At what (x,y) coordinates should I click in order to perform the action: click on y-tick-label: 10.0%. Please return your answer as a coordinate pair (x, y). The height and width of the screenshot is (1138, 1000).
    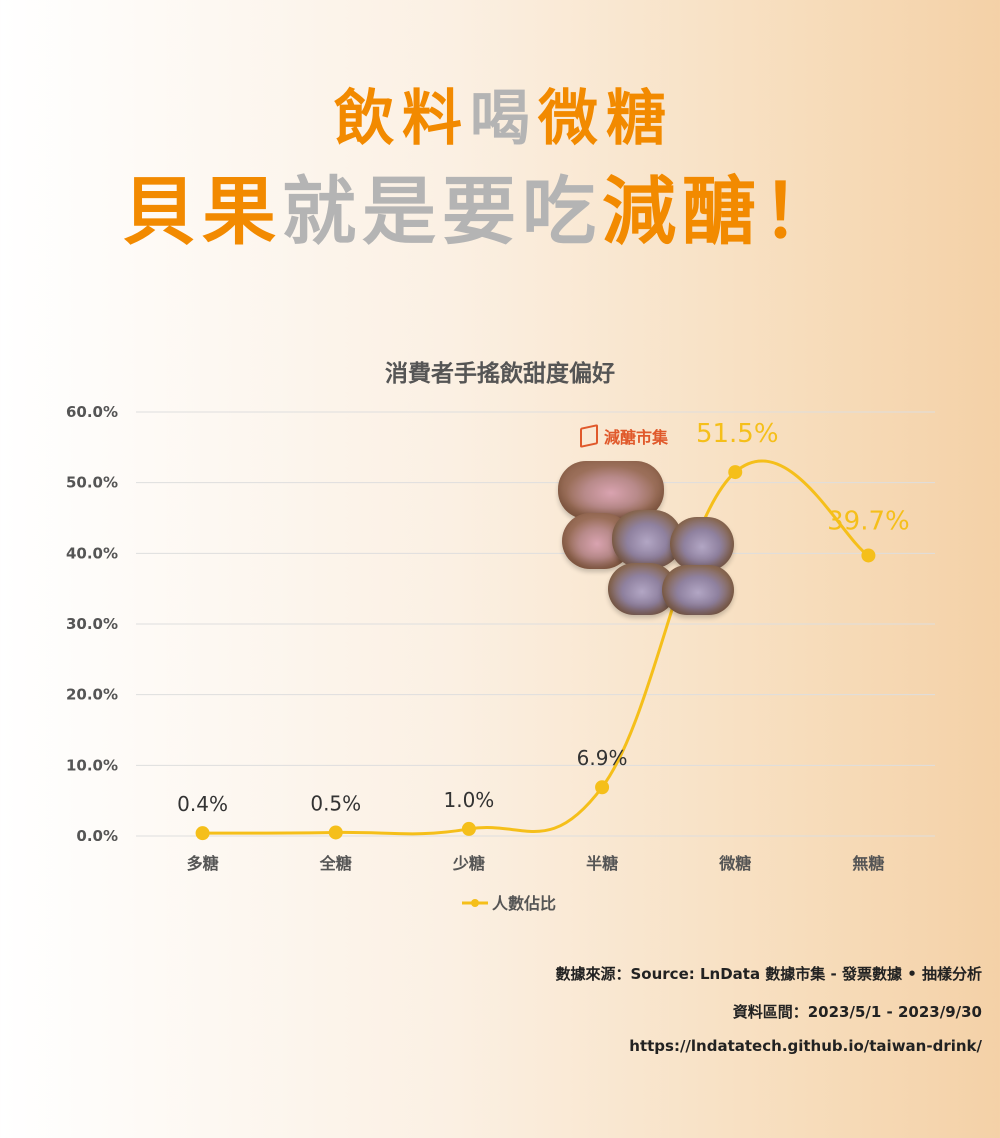
    Looking at the image, I should click on (92, 765).